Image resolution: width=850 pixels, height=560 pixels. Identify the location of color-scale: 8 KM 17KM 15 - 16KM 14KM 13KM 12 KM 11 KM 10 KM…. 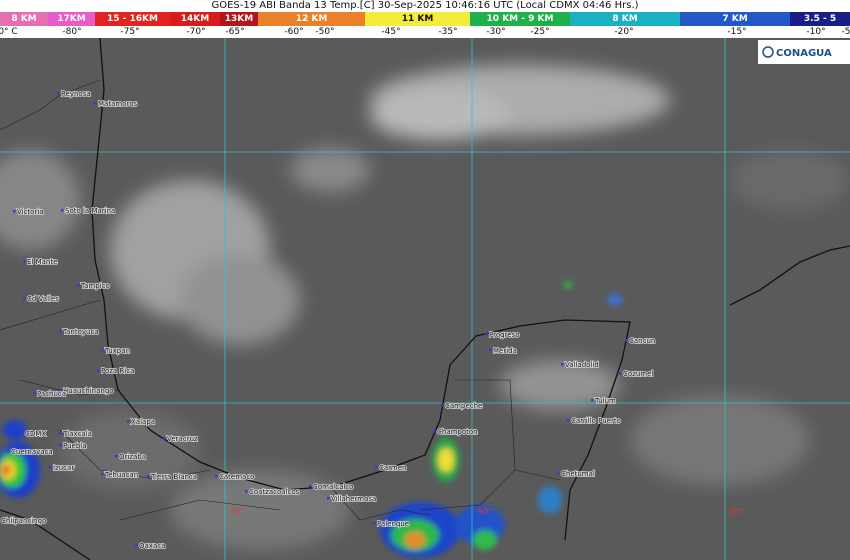
(425, 19).